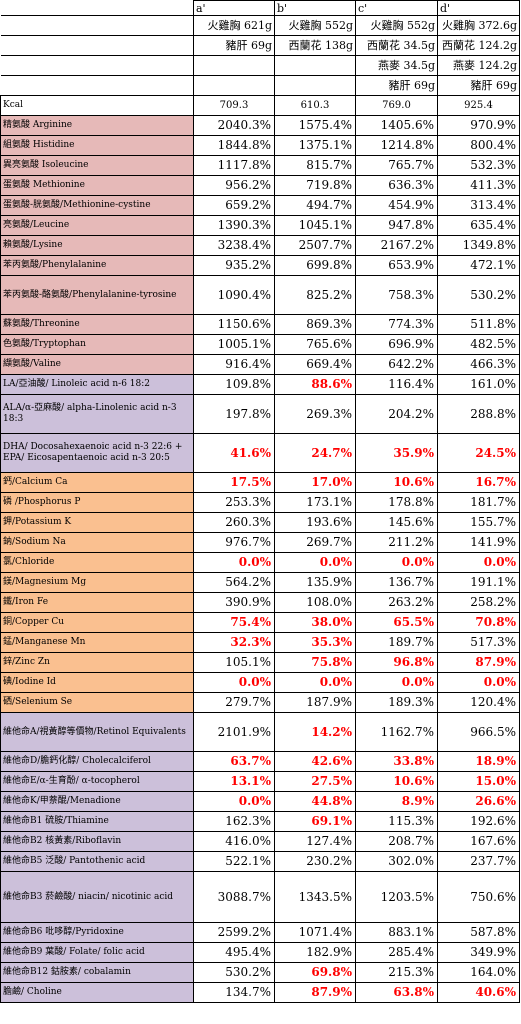 This screenshot has height=1024, width=521. What do you see at coordinates (478, 702) in the screenshot?
I see `nutrient-value: 120.4%` at bounding box center [478, 702].